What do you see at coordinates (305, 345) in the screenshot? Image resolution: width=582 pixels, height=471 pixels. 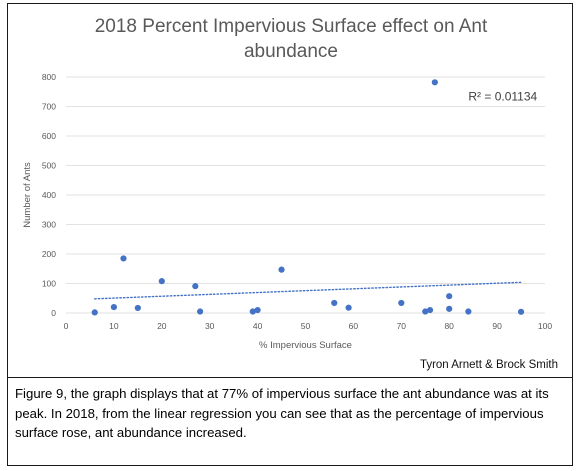 I see `x-axis-title: % Impervious Surface` at bounding box center [305, 345].